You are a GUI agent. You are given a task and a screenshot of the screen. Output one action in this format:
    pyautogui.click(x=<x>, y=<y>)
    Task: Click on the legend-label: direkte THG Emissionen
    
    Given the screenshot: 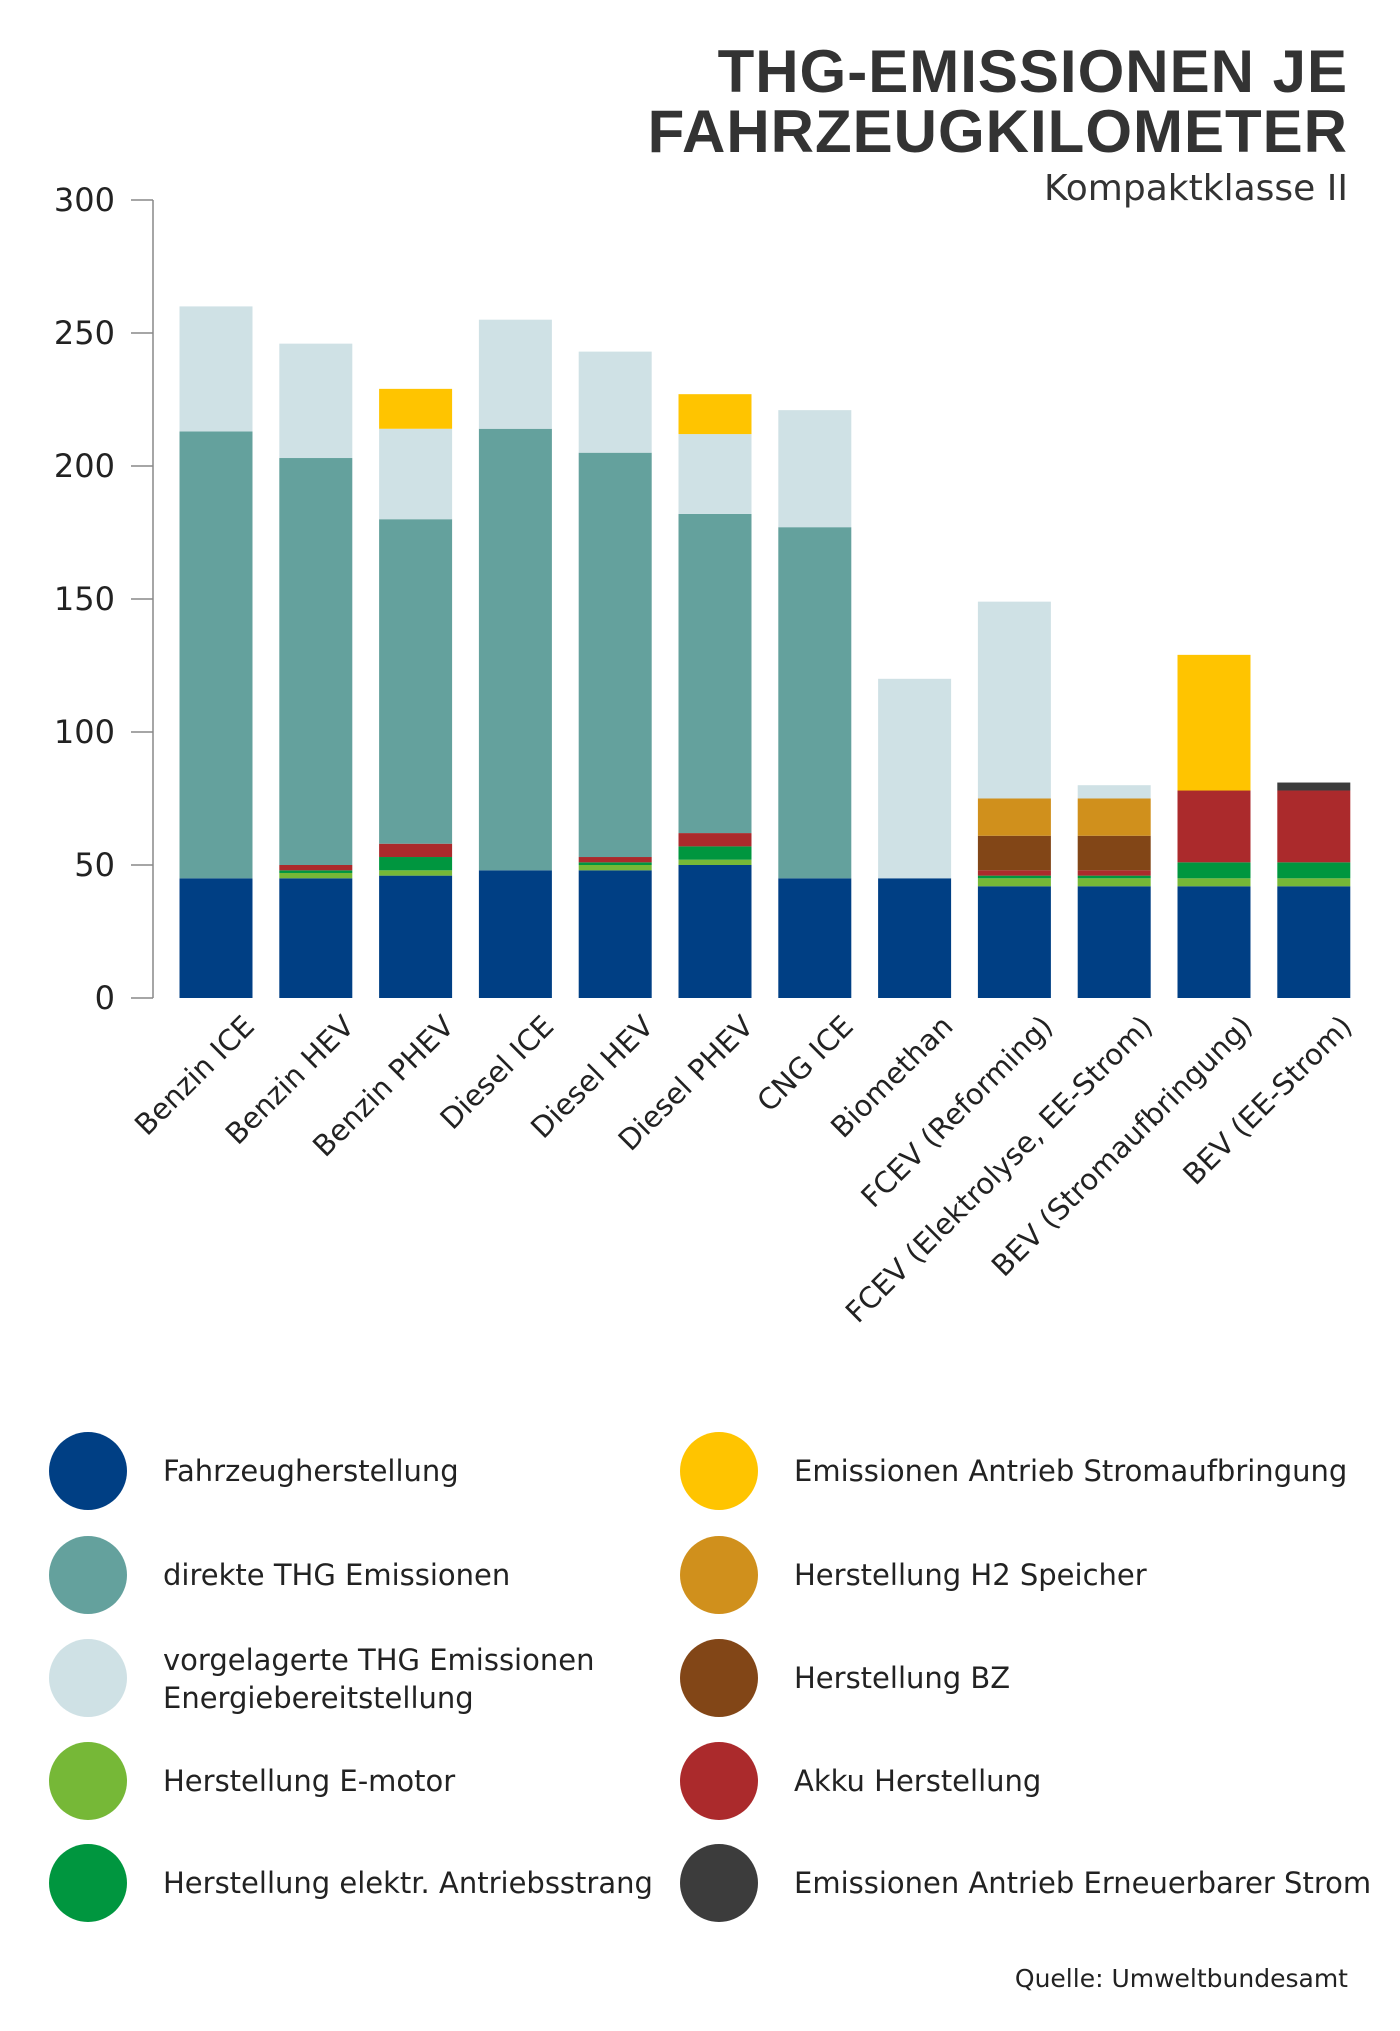 What is the action you would take?
    pyautogui.click(x=336, y=1575)
    